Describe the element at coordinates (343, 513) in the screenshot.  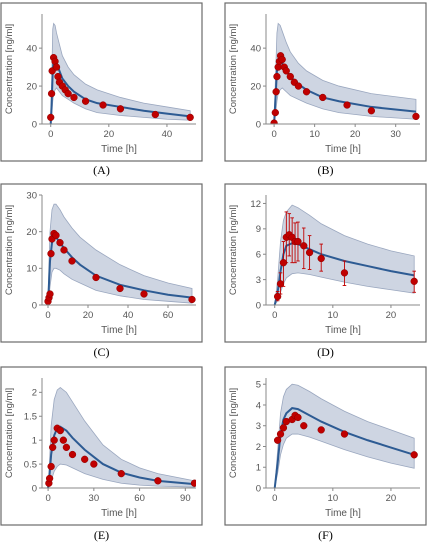
I see `x-axis-title-f: Time [h]` at that location.